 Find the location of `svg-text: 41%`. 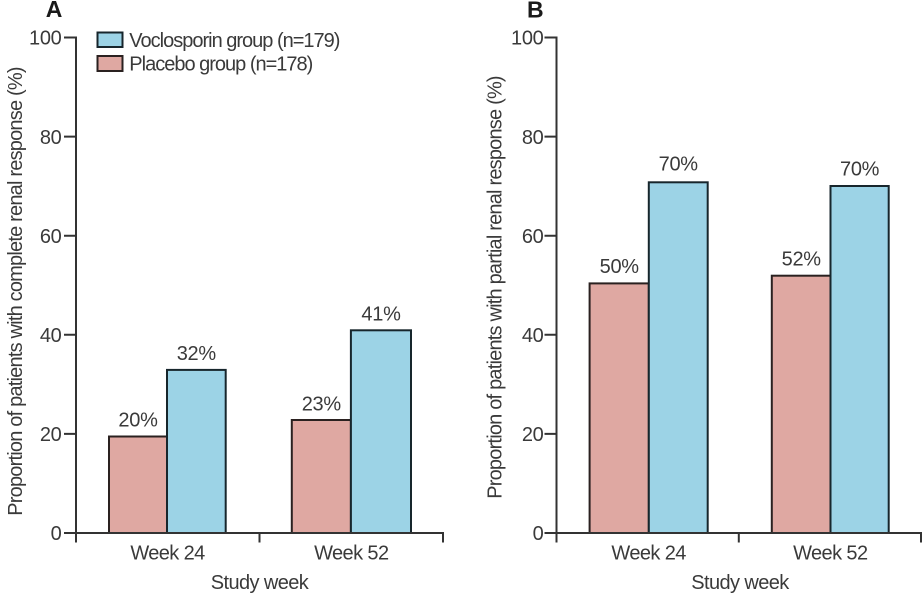

svg-text: 41% is located at coordinates (381, 315).